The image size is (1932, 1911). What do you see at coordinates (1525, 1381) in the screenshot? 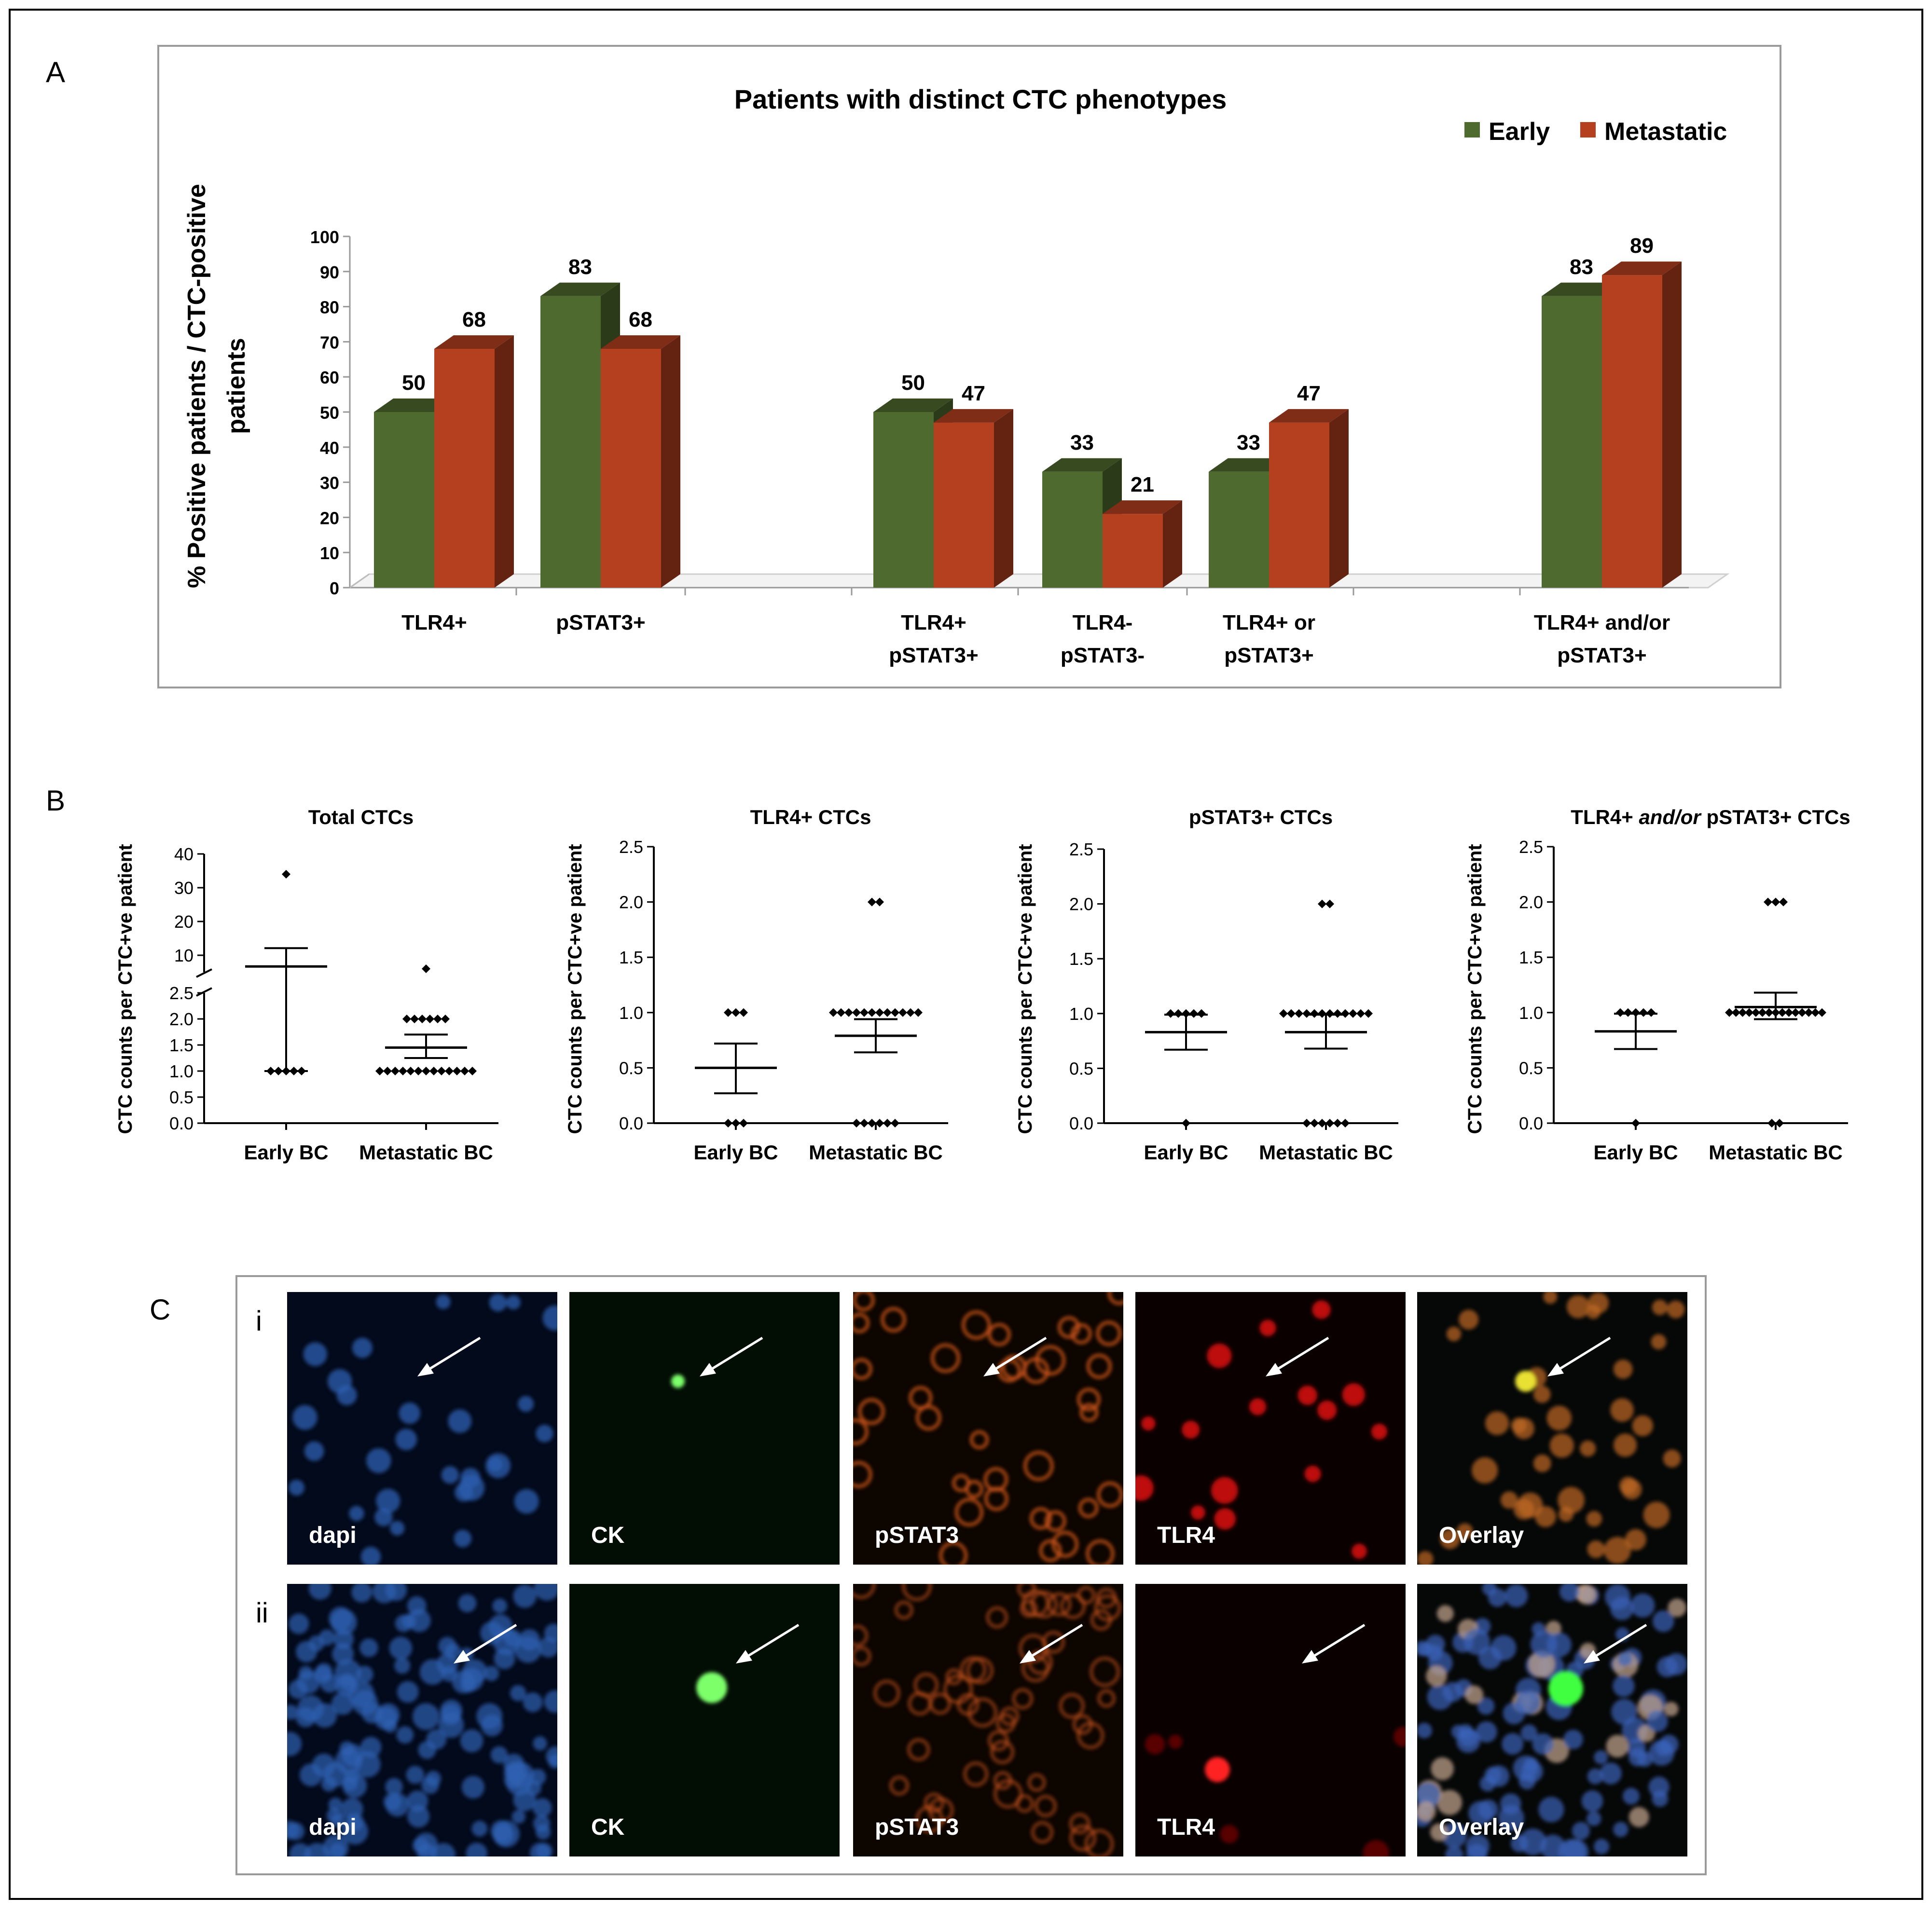
I see `micrograph-overlay-cell` at bounding box center [1525, 1381].